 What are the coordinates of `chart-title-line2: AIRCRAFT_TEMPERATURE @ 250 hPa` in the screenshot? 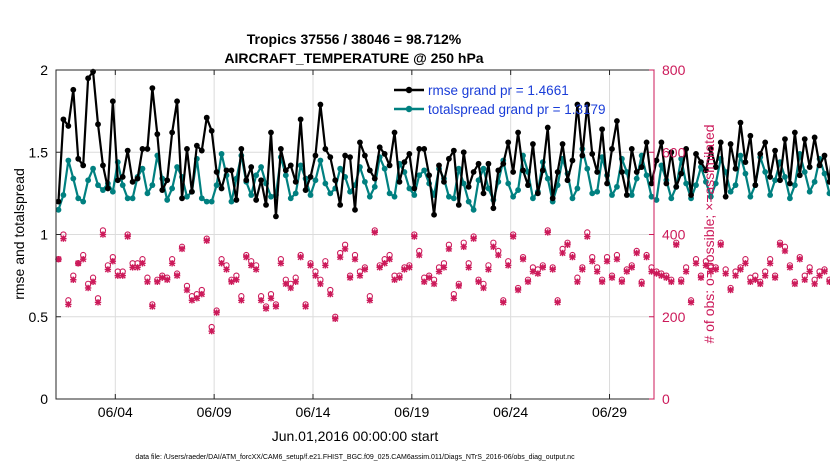 It's located at (353, 58).